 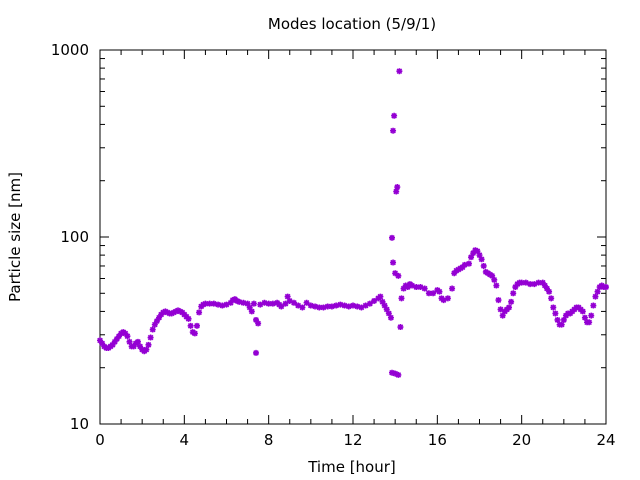 I want to click on x-tick-label: 0, so click(x=100, y=440).